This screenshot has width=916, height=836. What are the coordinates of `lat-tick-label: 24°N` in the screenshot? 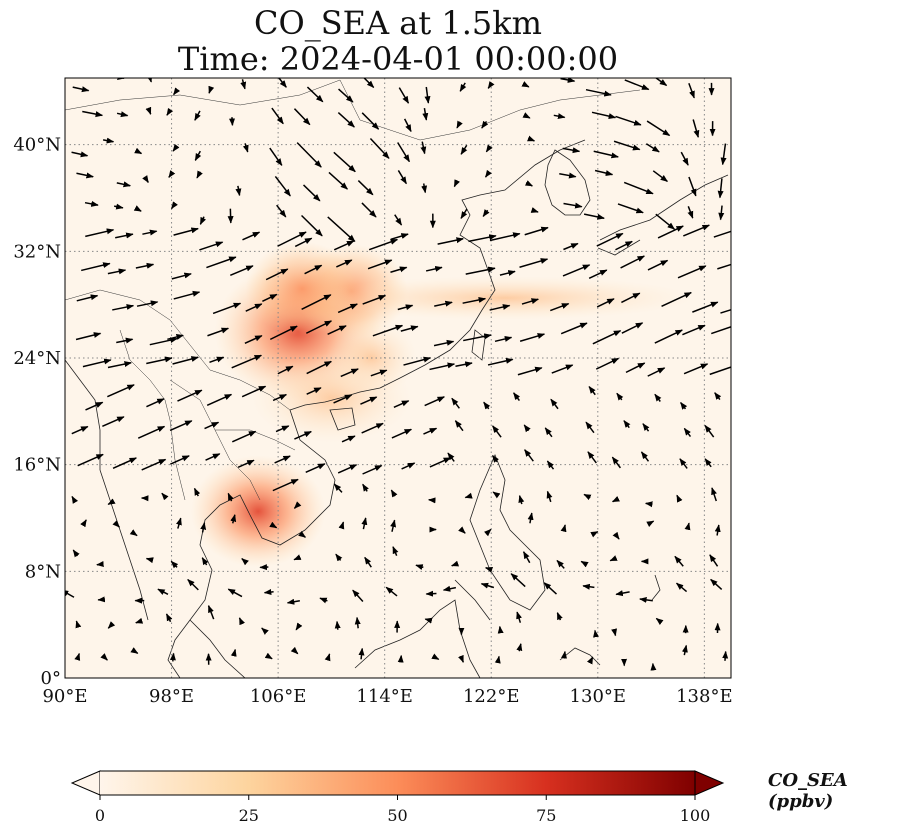 It's located at (37, 358).